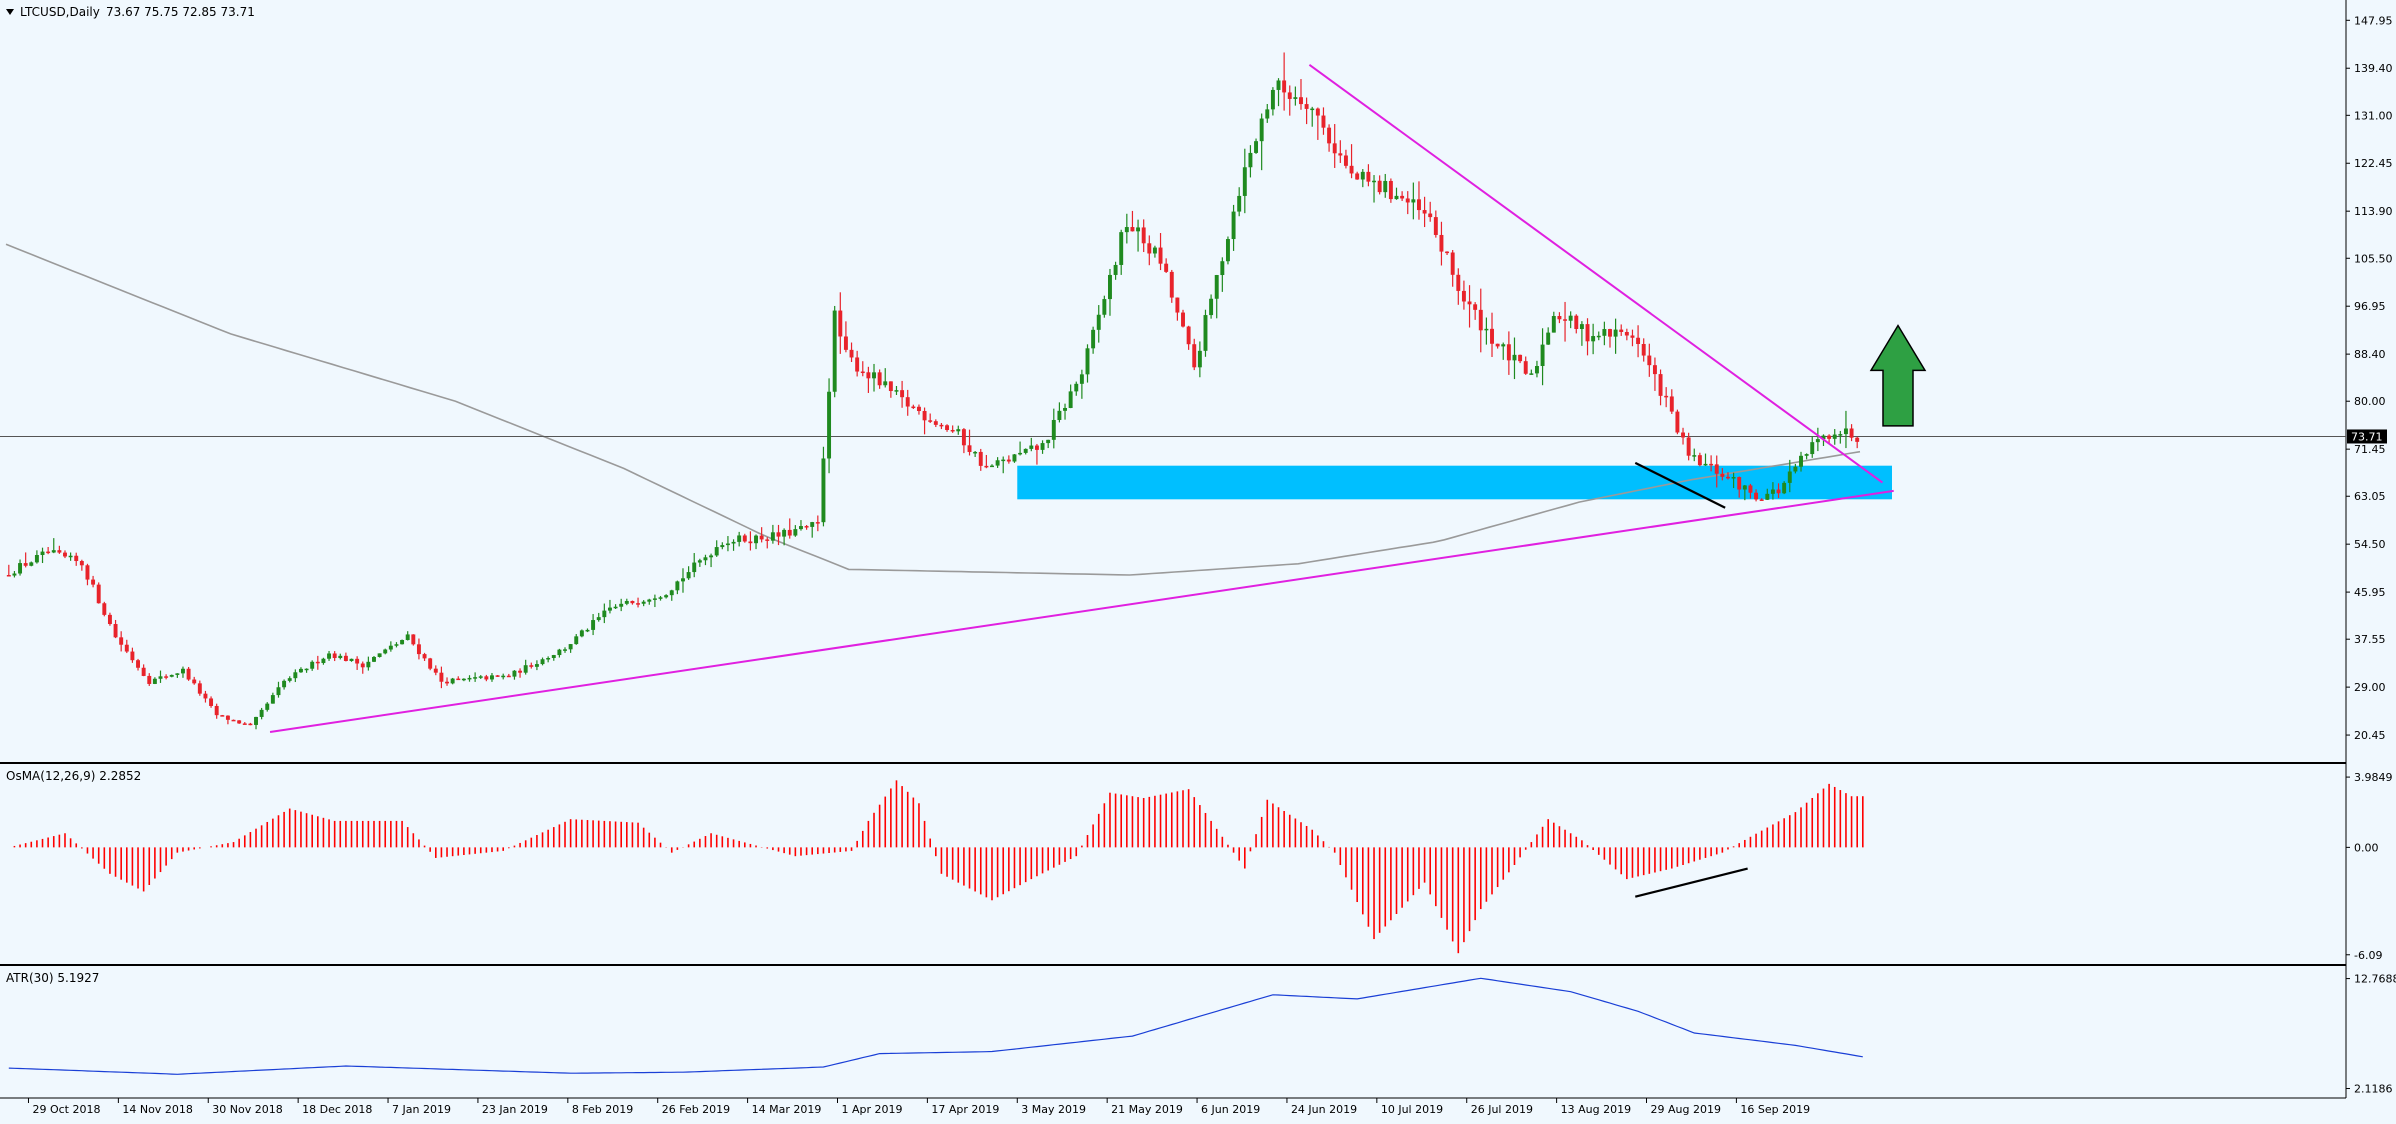 The width and height of the screenshot is (2396, 1124). What do you see at coordinates (2370, 639) in the screenshot?
I see `price-tick-label: 37.55` at bounding box center [2370, 639].